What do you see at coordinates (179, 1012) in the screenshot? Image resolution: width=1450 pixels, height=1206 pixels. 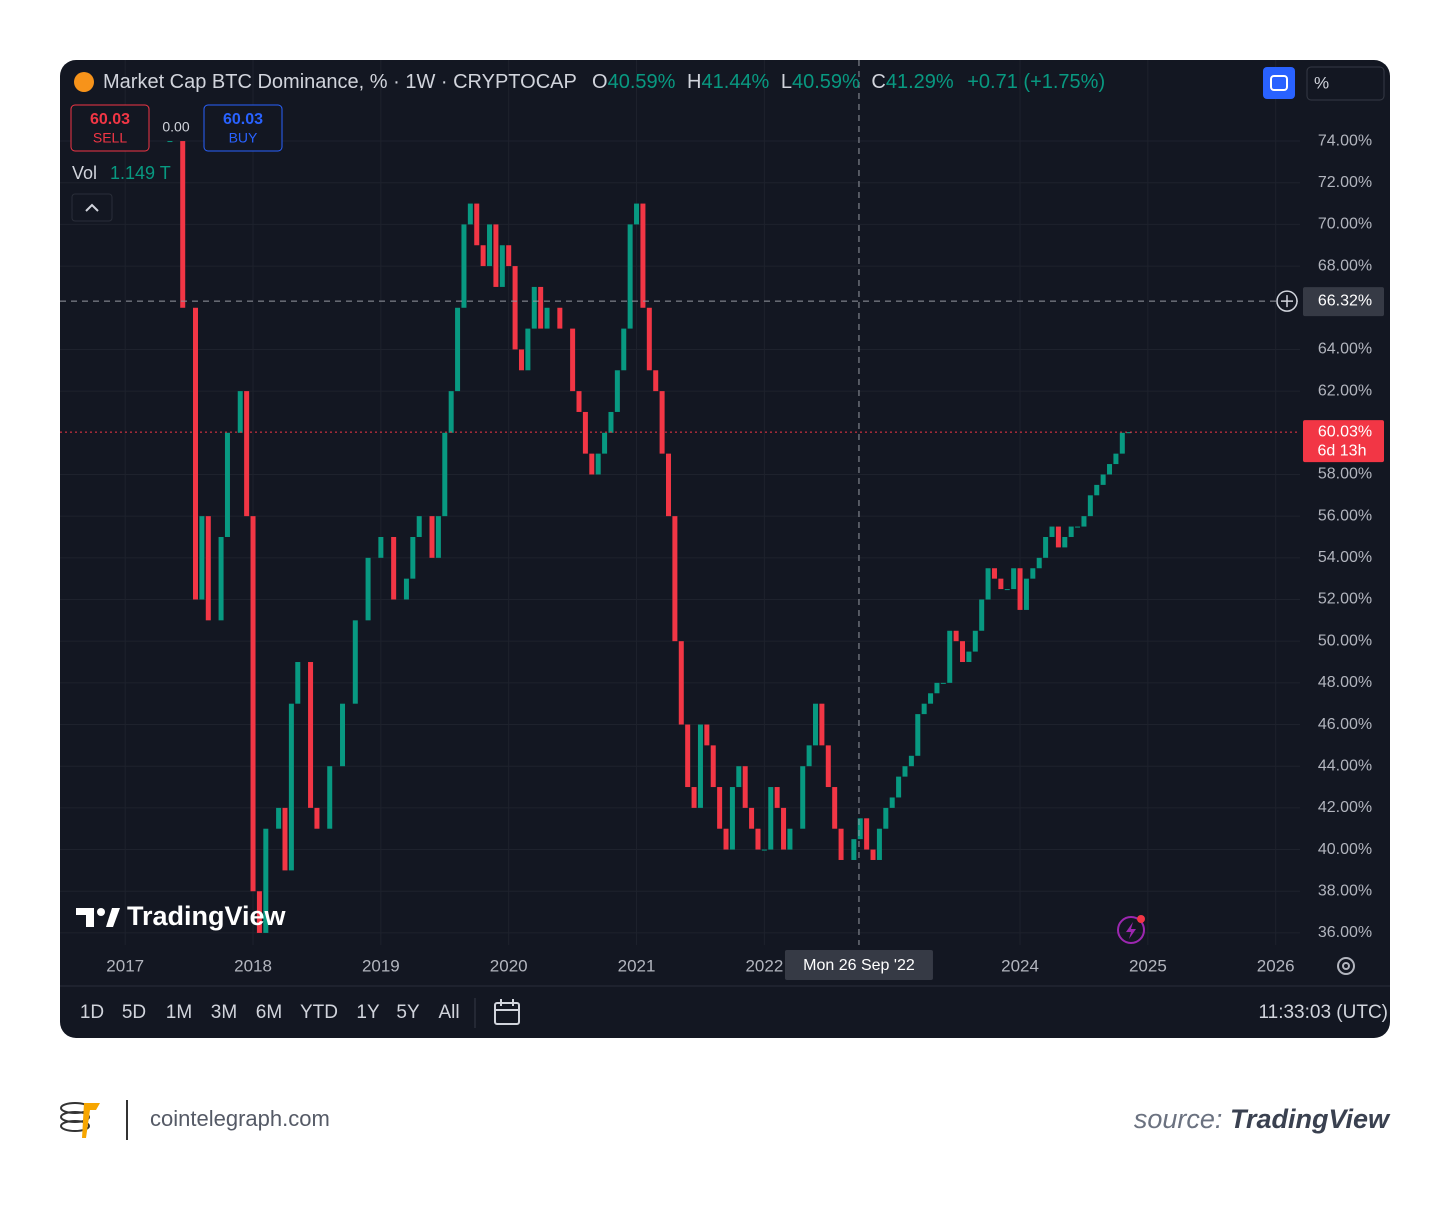 I see `range-button: 1M` at bounding box center [179, 1012].